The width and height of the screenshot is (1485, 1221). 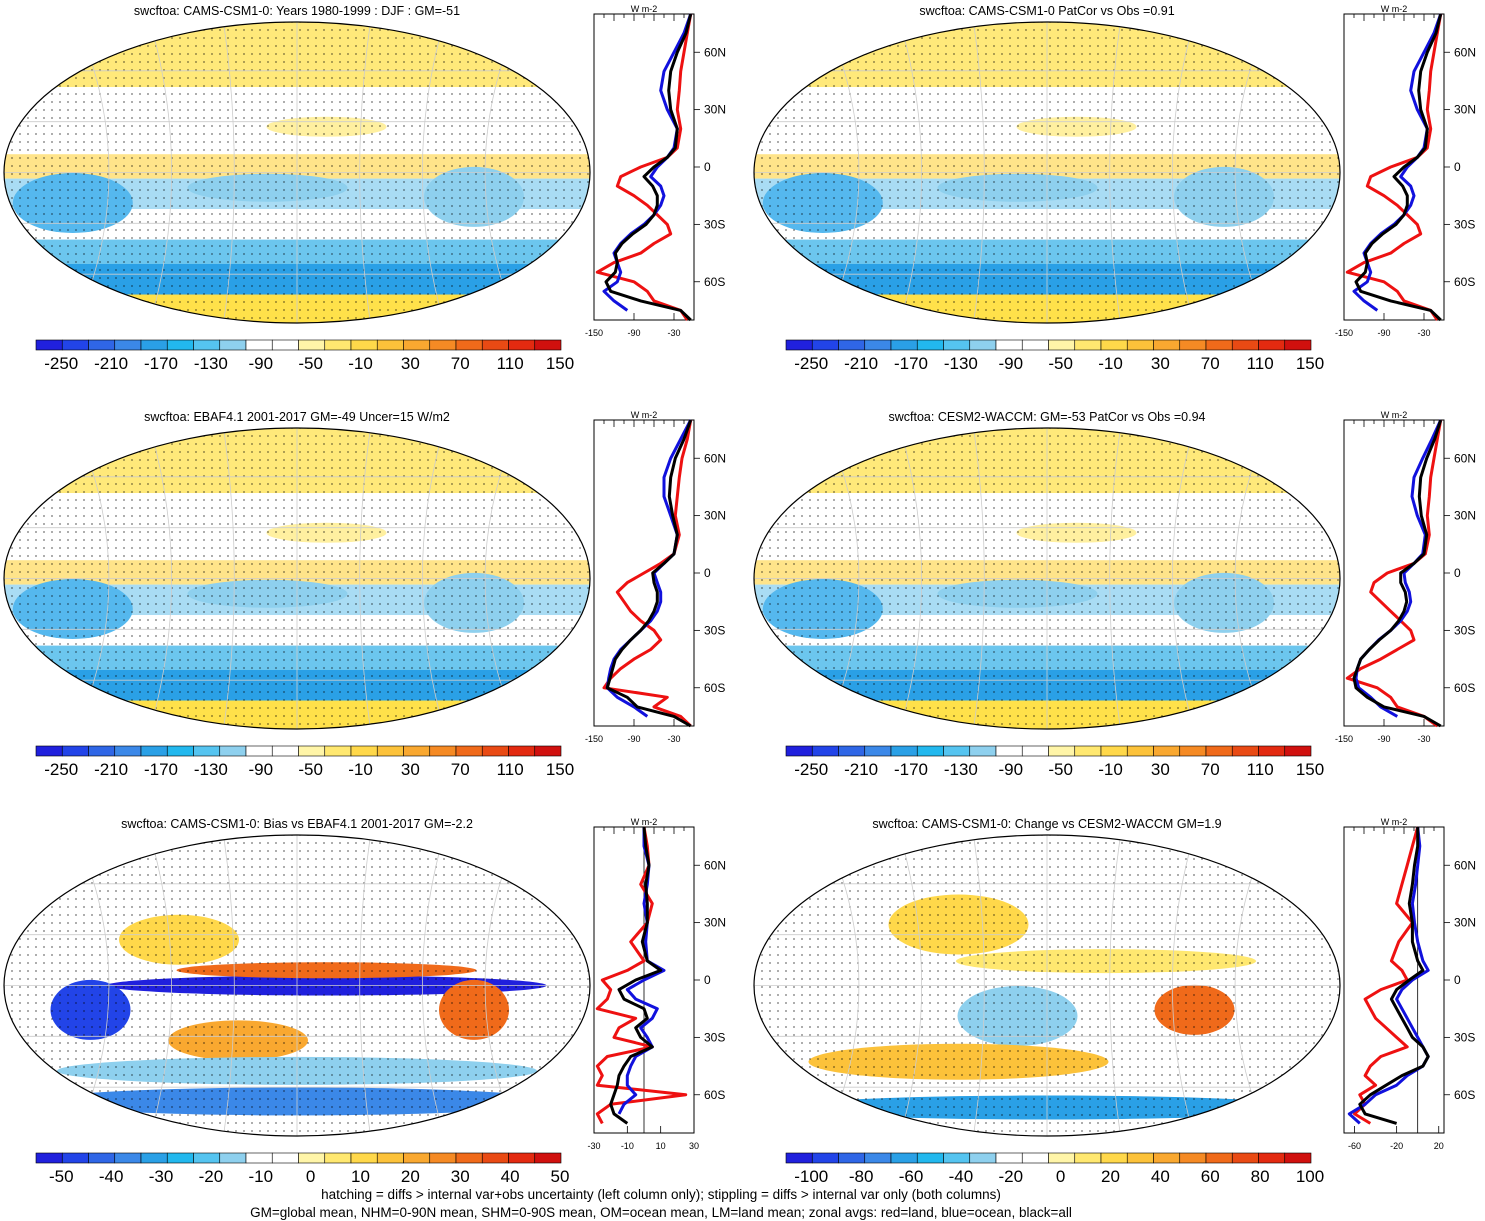 I want to click on colorbar-tick-label: 0, so click(x=1060, y=1176).